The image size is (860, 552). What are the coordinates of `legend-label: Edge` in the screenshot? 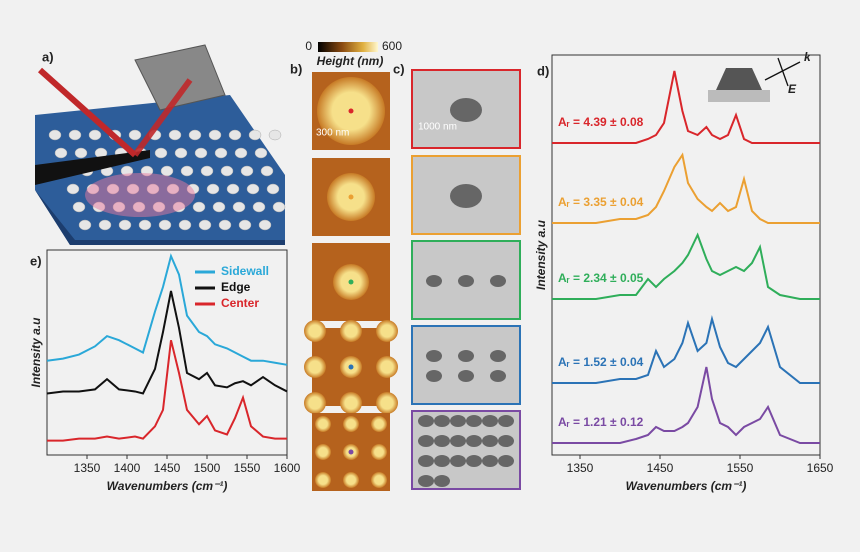 It's located at (236, 287).